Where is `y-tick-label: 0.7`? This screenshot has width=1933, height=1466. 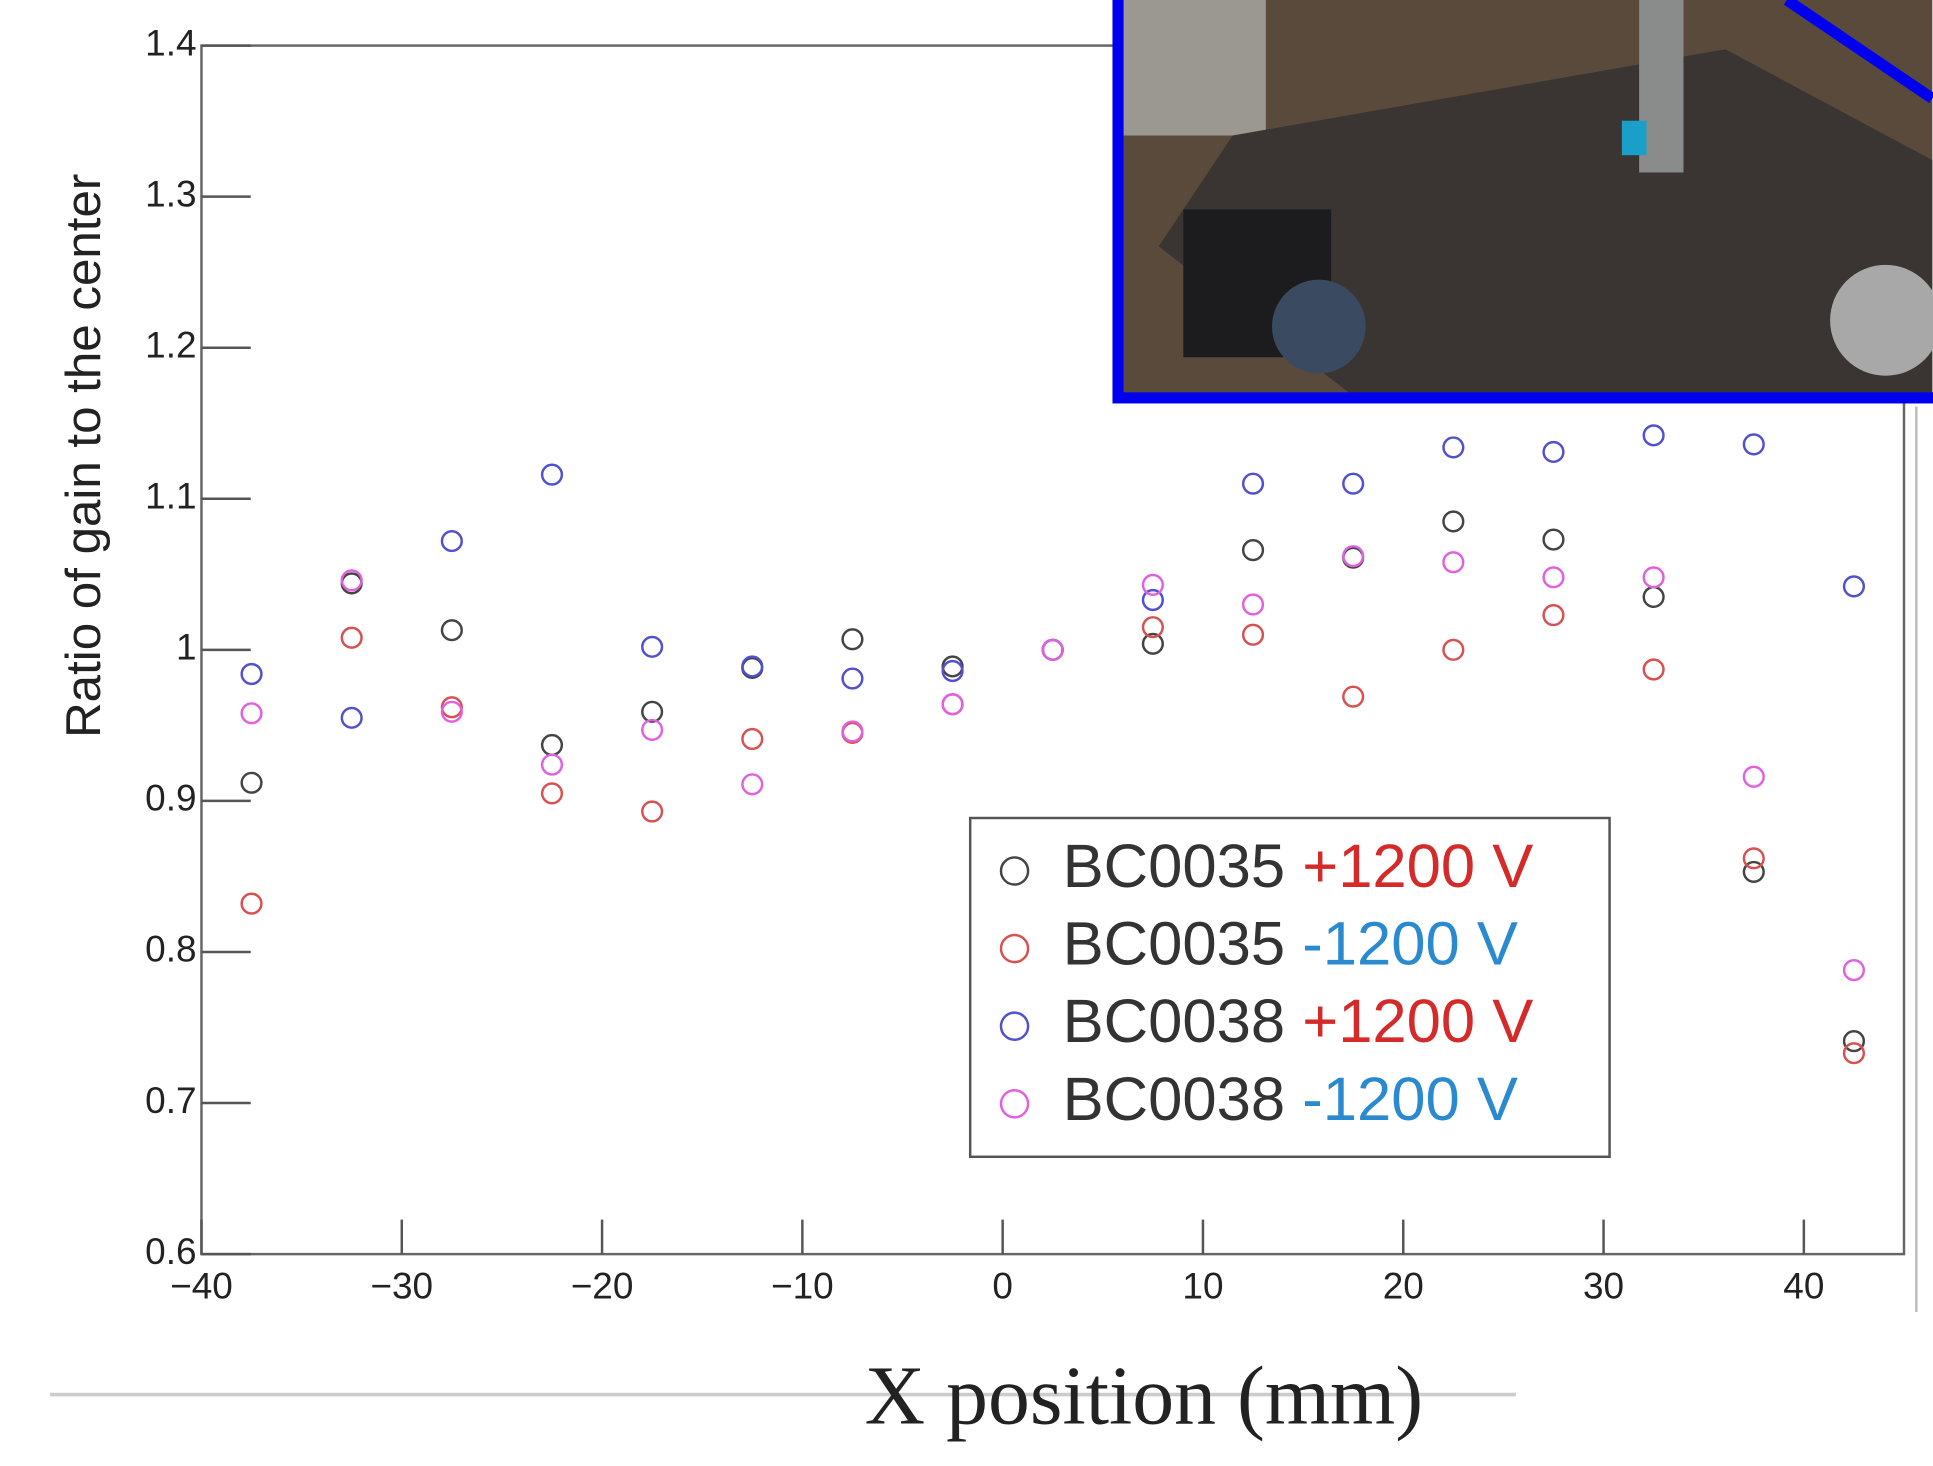
y-tick-label: 0.7 is located at coordinates (170, 1100).